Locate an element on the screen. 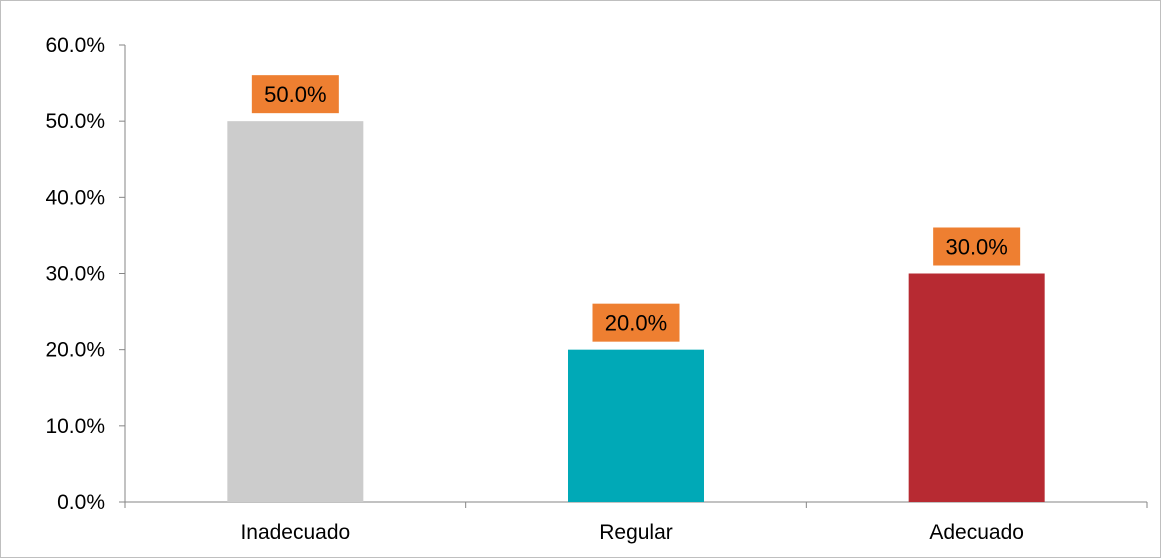 The image size is (1161, 559). bar-adecuado is located at coordinates (976, 387).